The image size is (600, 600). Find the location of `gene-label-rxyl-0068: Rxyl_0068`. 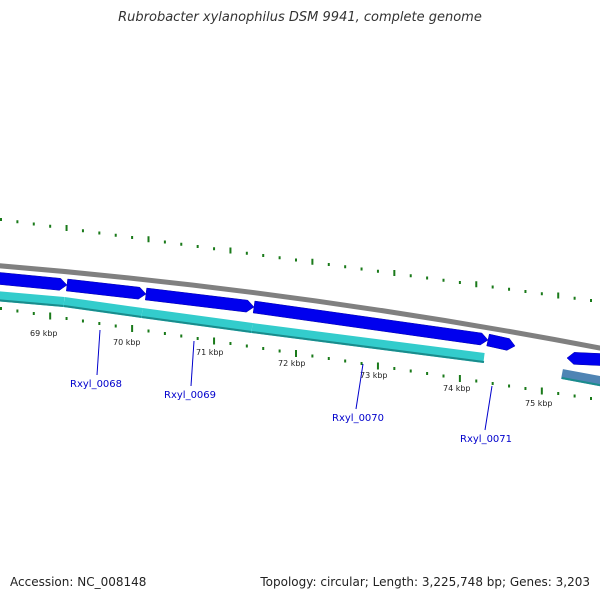

gene-label-rxyl-0068: Rxyl_0068 is located at coordinates (96, 384).